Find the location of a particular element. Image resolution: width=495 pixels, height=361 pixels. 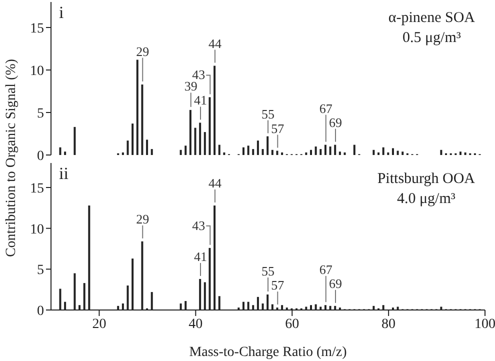

x-tick-label: 100 is located at coordinates (484, 324).